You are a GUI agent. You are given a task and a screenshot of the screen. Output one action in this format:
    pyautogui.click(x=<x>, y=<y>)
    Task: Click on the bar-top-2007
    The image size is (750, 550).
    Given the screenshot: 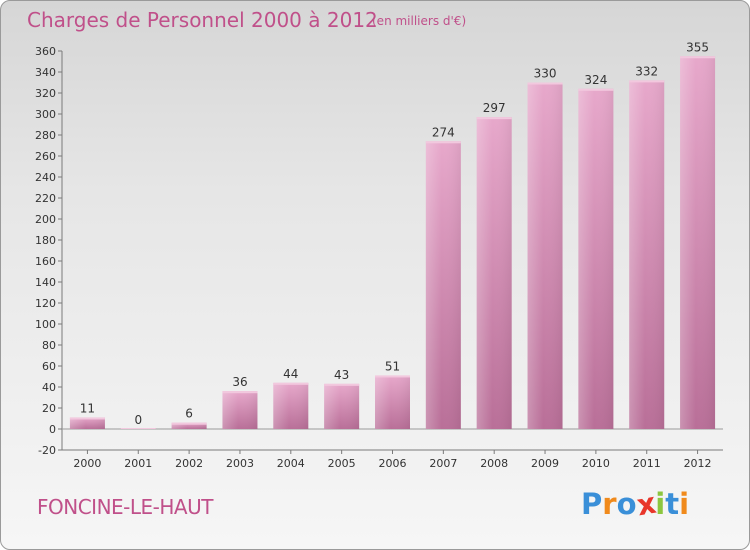 What is the action you would take?
    pyautogui.click(x=443, y=142)
    